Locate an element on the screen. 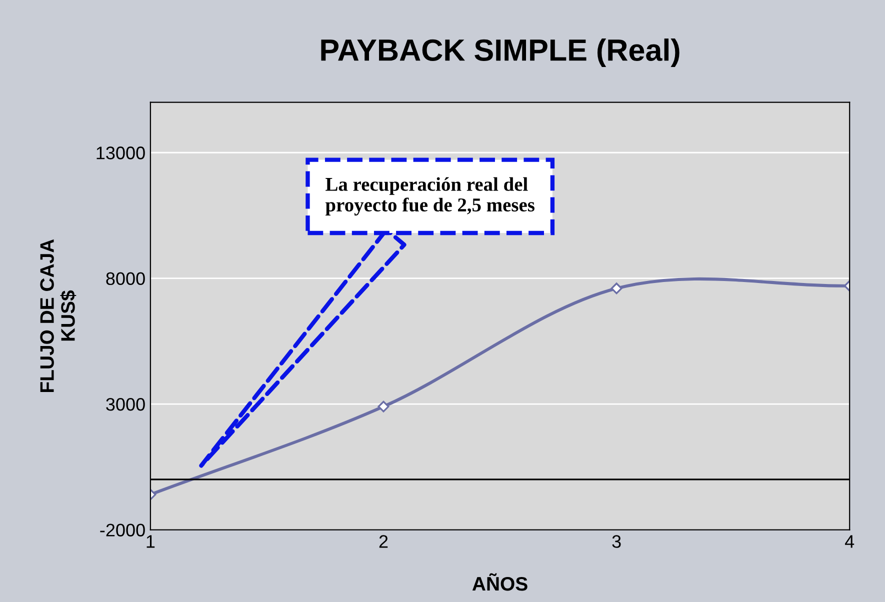  annotation: La recuperación real del proyecto fue de 2,5 meses is located at coordinates (429, 196).